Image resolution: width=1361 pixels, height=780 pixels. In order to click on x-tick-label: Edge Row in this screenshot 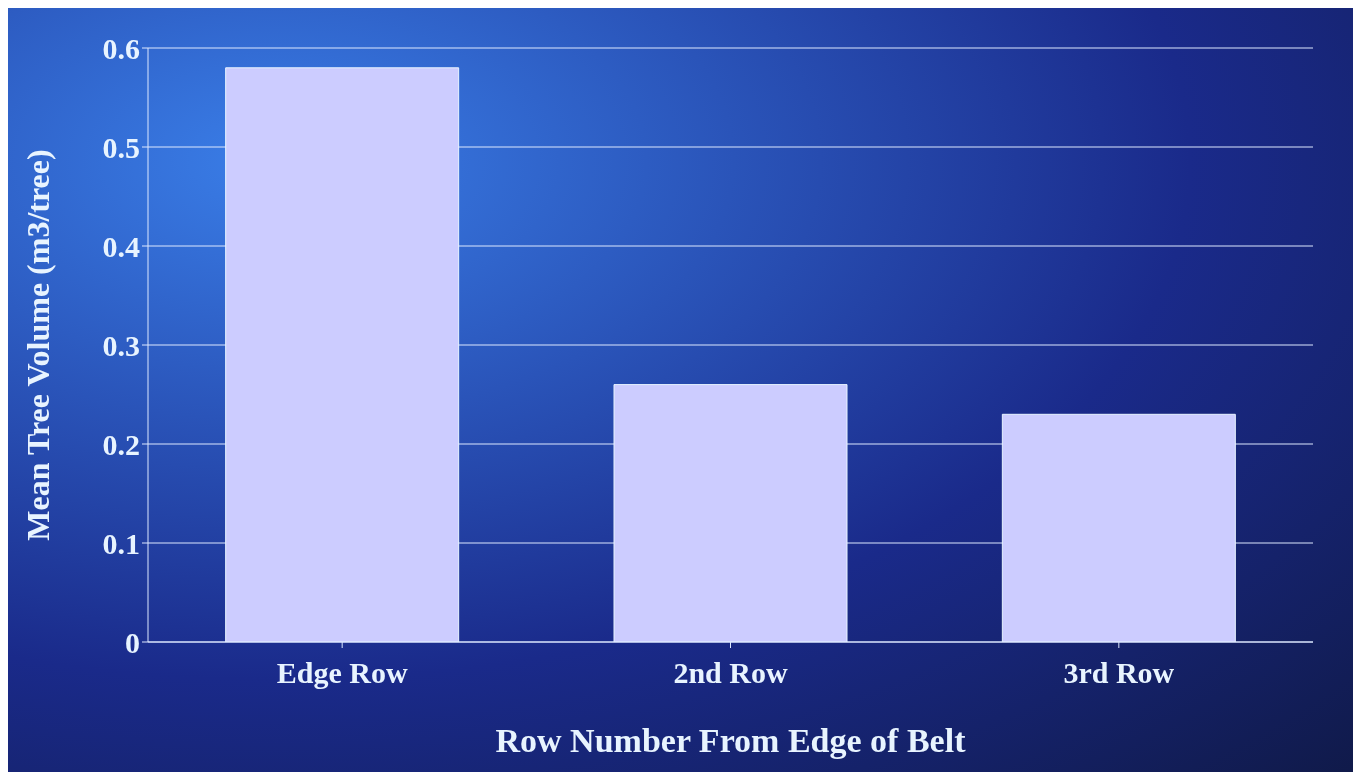, I will do `click(342, 673)`.